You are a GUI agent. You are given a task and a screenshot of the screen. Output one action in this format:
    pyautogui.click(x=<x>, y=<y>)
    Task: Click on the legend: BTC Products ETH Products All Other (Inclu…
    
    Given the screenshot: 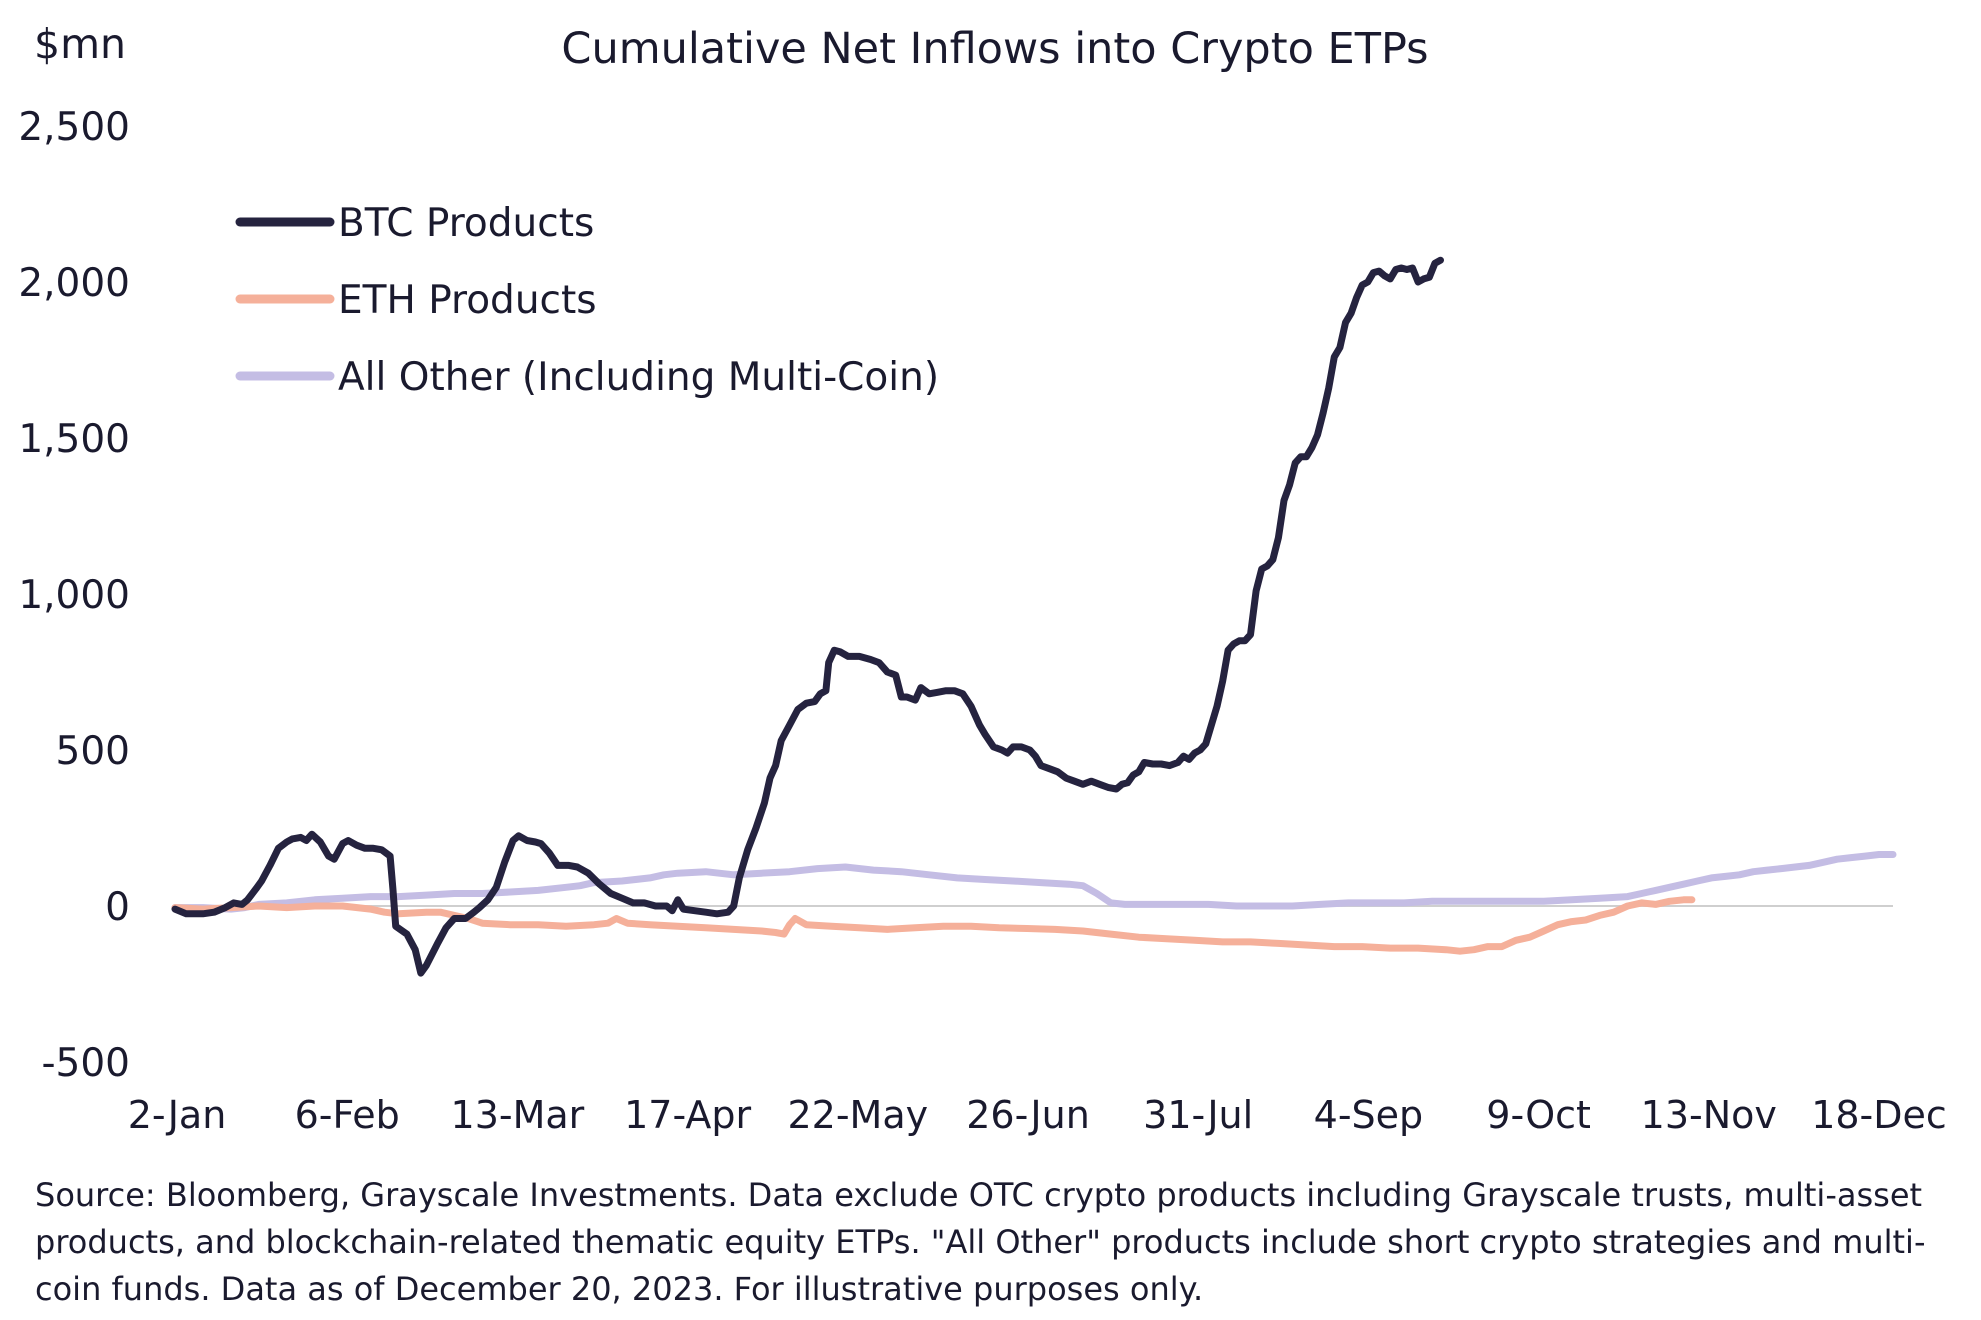 What is the action you would take?
    pyautogui.click(x=587, y=300)
    